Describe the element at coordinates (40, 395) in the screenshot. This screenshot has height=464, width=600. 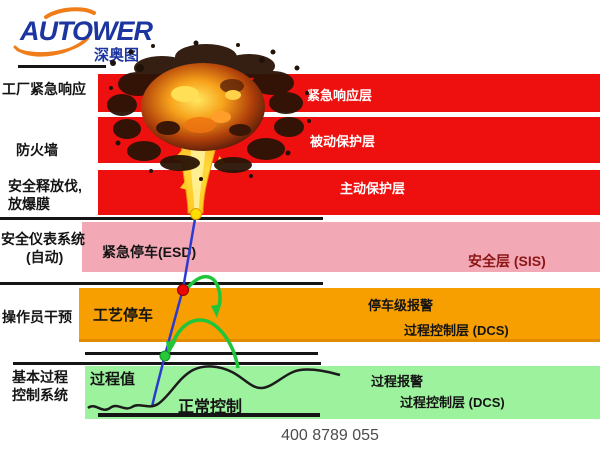
I see `label-bpcs-line2: 控制系统` at that location.